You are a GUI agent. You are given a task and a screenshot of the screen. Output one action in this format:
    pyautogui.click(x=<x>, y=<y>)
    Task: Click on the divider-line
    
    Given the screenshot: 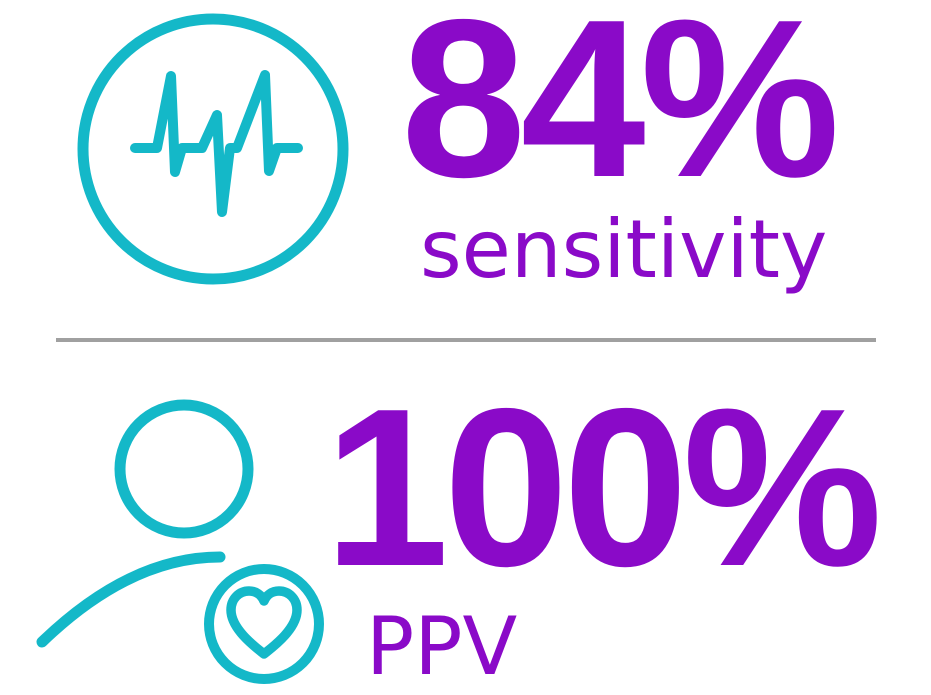 What is the action you would take?
    pyautogui.click(x=466, y=340)
    